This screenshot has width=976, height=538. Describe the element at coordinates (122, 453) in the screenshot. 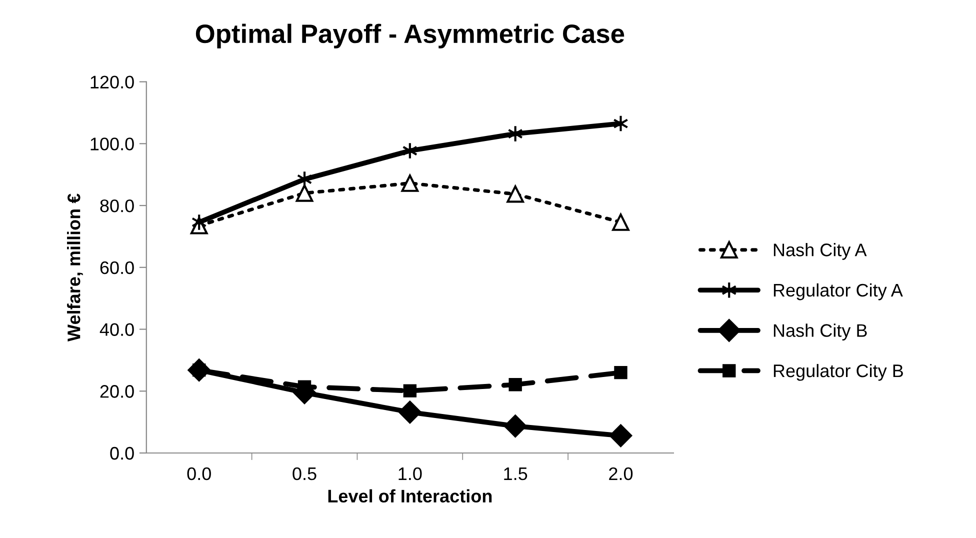

I see `y-tick-label: 0.0` at that location.